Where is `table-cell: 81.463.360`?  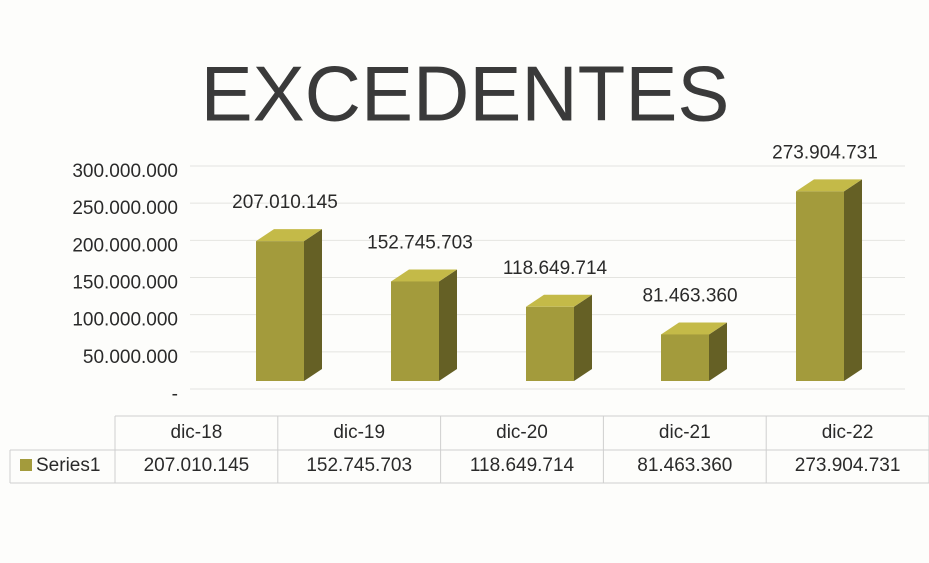
table-cell: 81.463.360 is located at coordinates (684, 465).